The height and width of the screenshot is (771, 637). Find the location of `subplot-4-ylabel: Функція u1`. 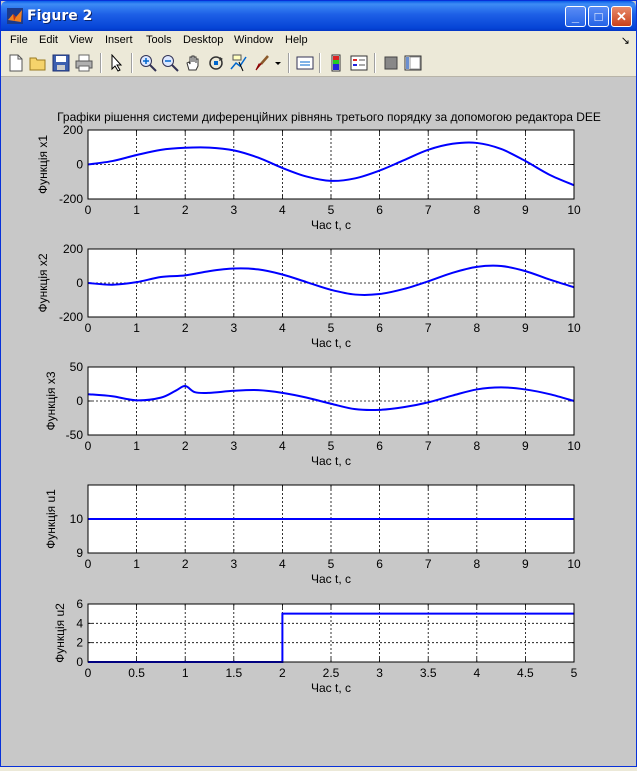

subplot-4-ylabel: Функція u1 is located at coordinates (51, 519).